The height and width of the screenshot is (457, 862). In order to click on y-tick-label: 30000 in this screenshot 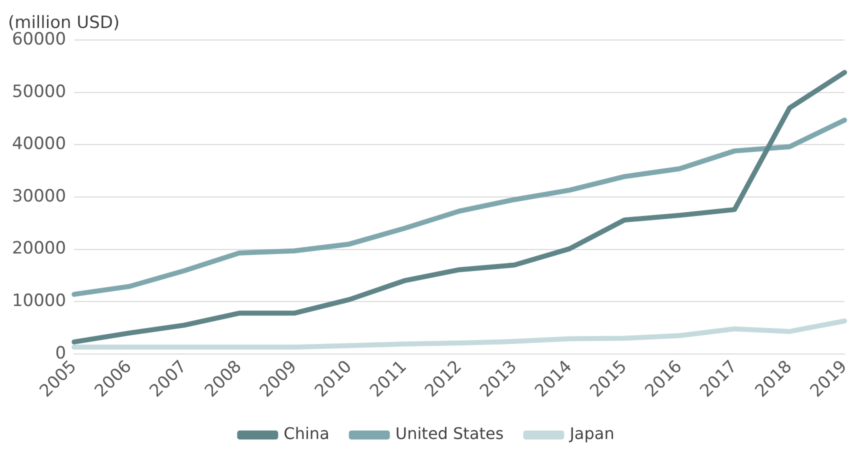, I will do `click(39, 196)`.